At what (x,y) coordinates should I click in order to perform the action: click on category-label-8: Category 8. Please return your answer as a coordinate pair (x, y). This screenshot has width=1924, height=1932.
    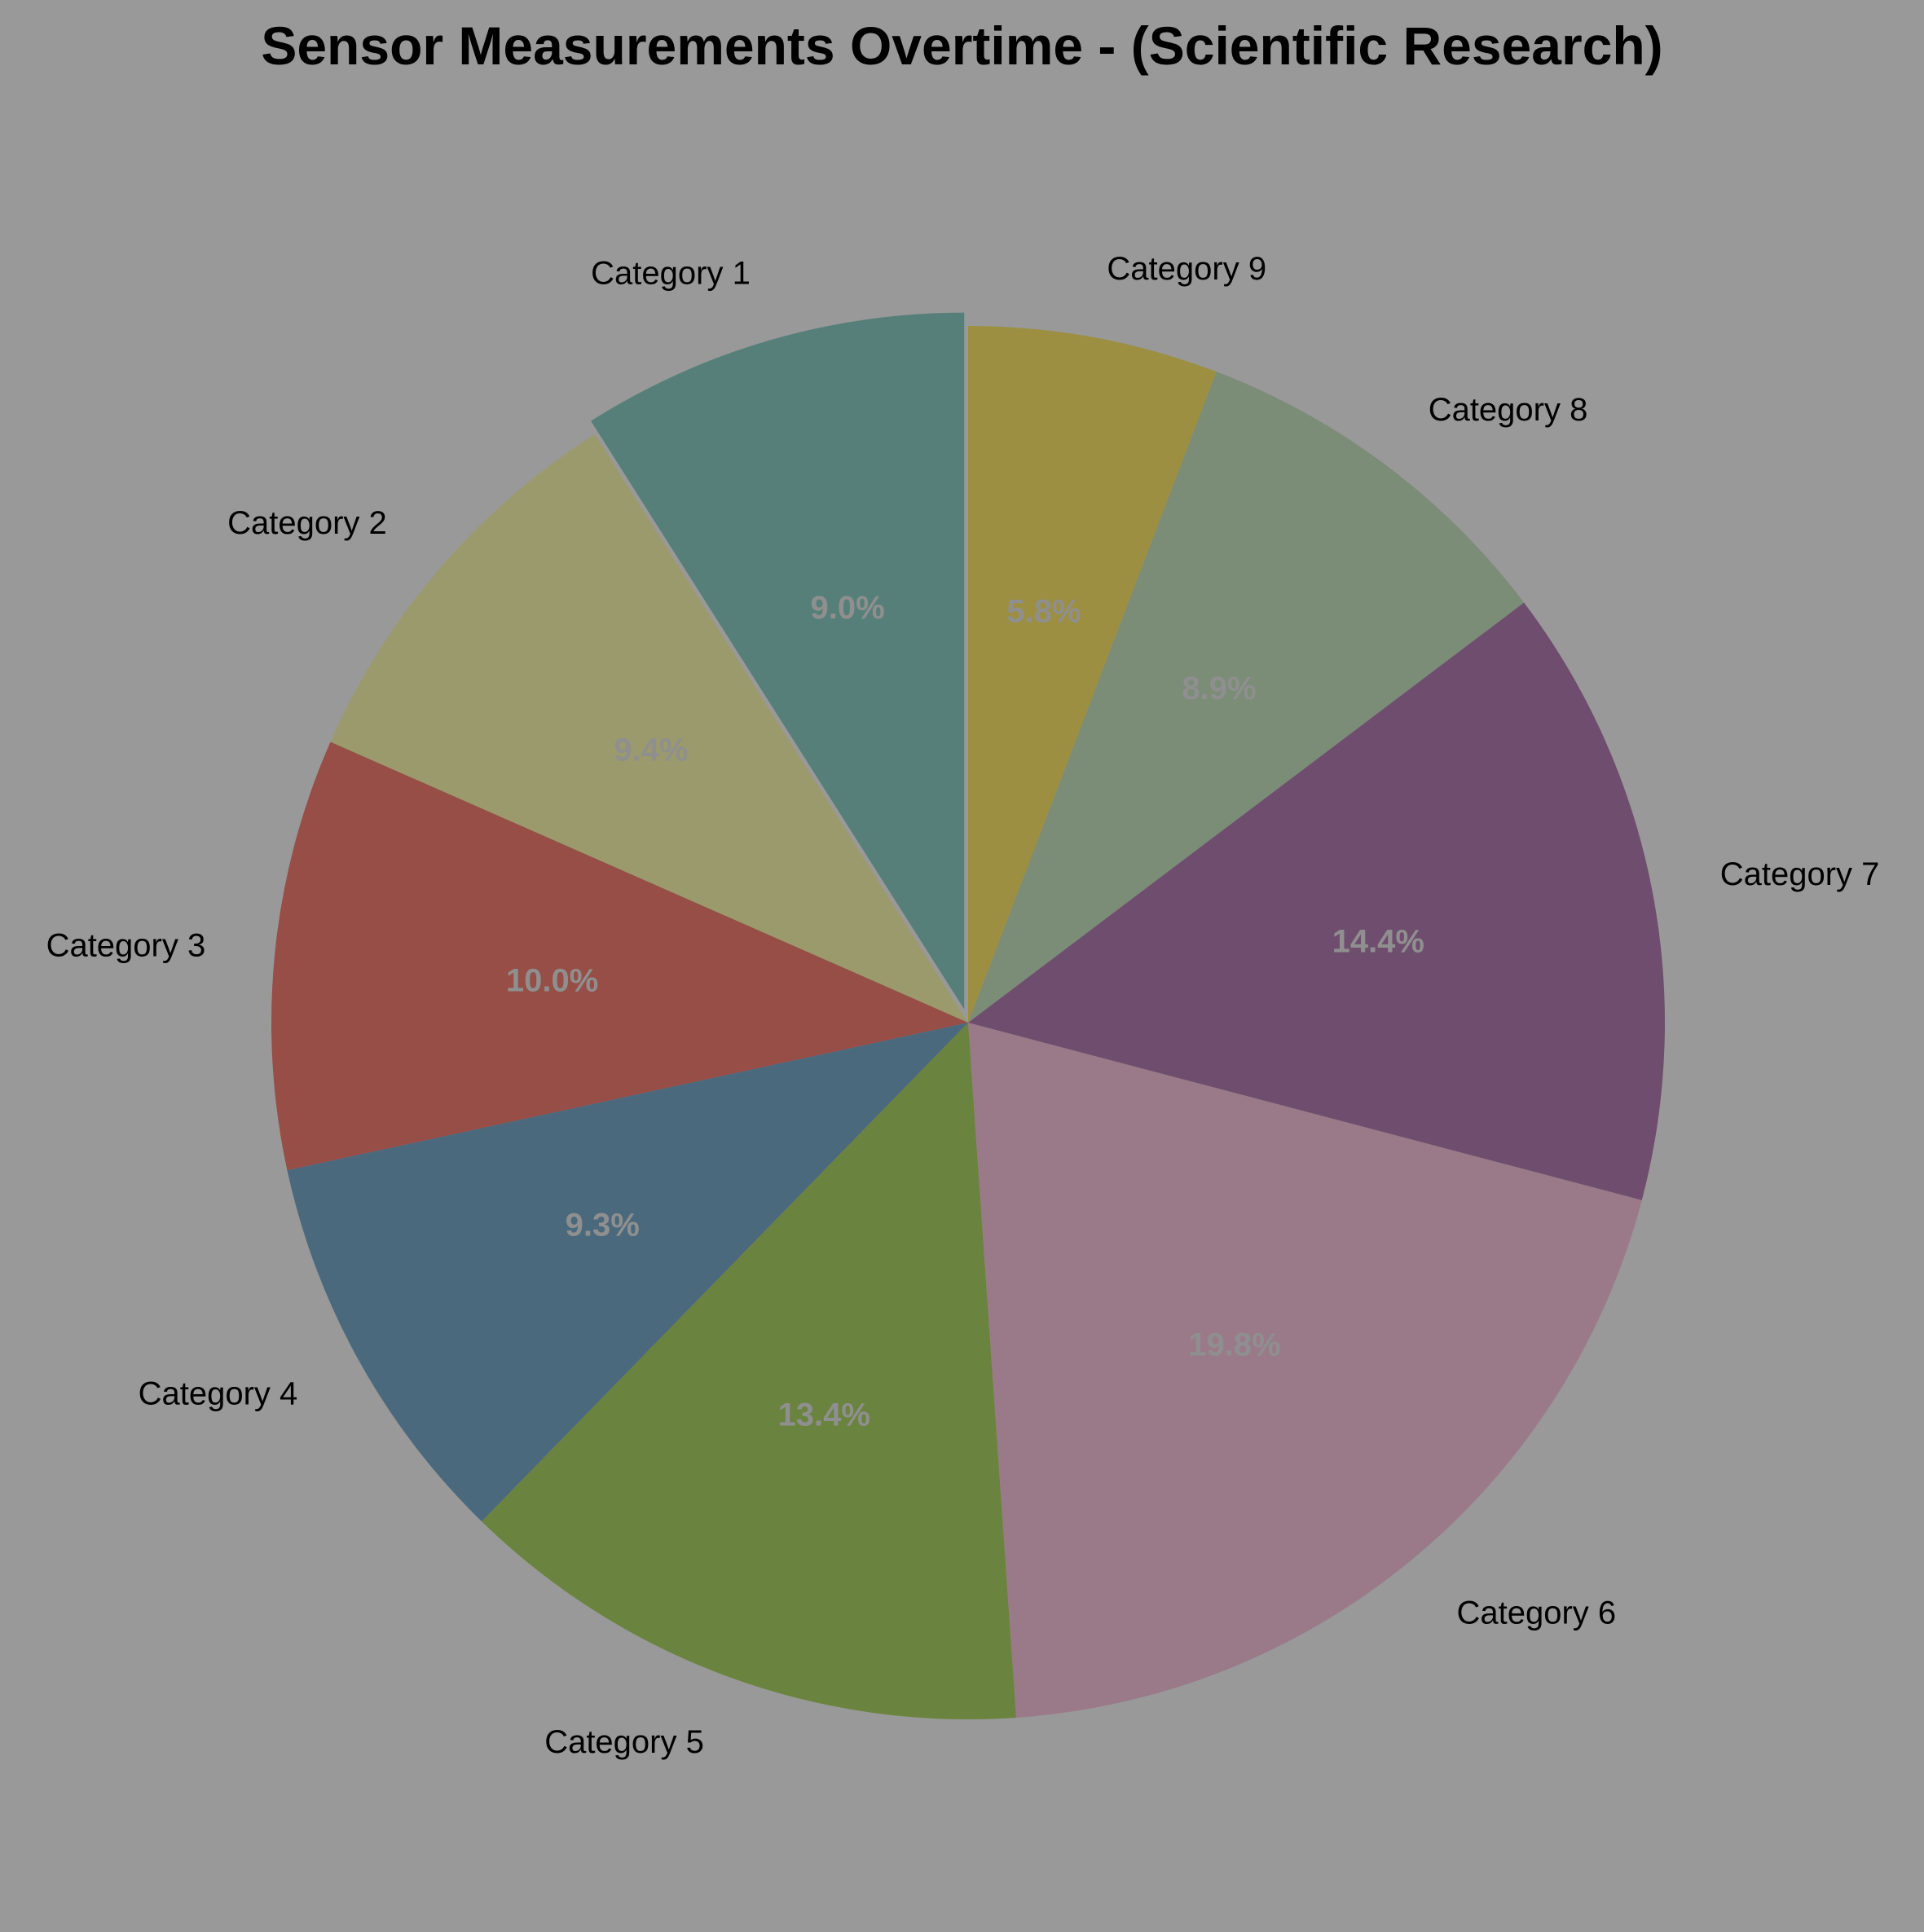
    Looking at the image, I should click on (1508, 410).